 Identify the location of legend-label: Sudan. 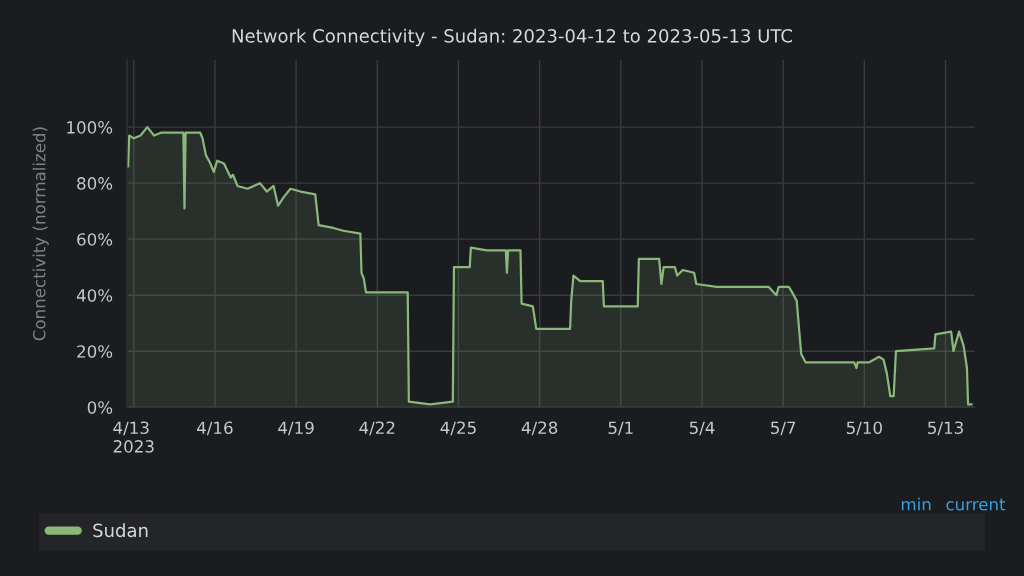
(120, 530).